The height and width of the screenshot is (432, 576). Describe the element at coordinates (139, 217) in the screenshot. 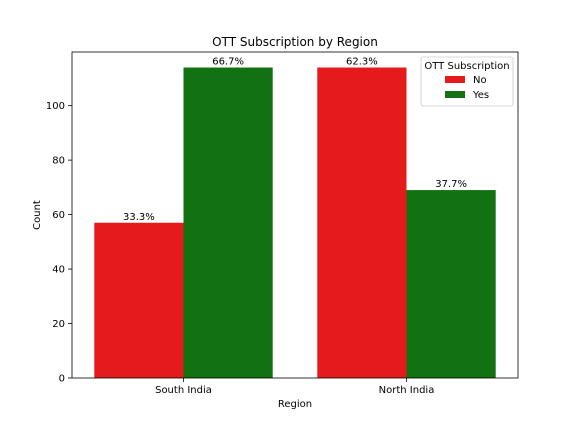

I see `data-label: 33.3%` at that location.